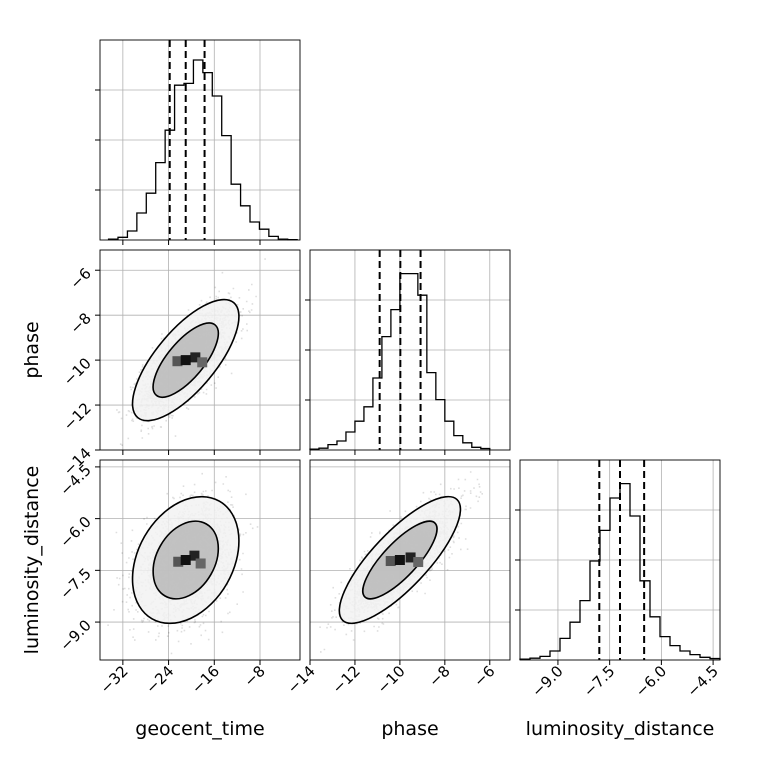  What do you see at coordinates (620, 729) in the screenshot?
I see `x-axis-label: luminosity_distance` at bounding box center [620, 729].